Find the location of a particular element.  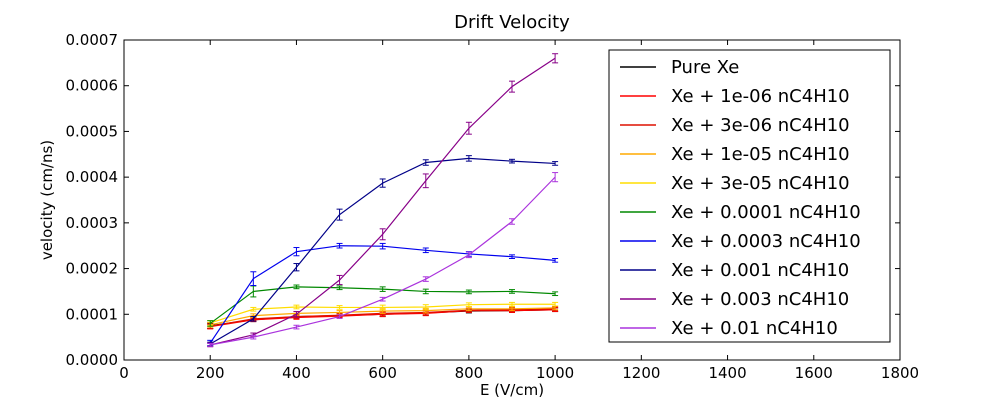

legend-item: Xe + 0.01 nC4H10 is located at coordinates (729, 328).